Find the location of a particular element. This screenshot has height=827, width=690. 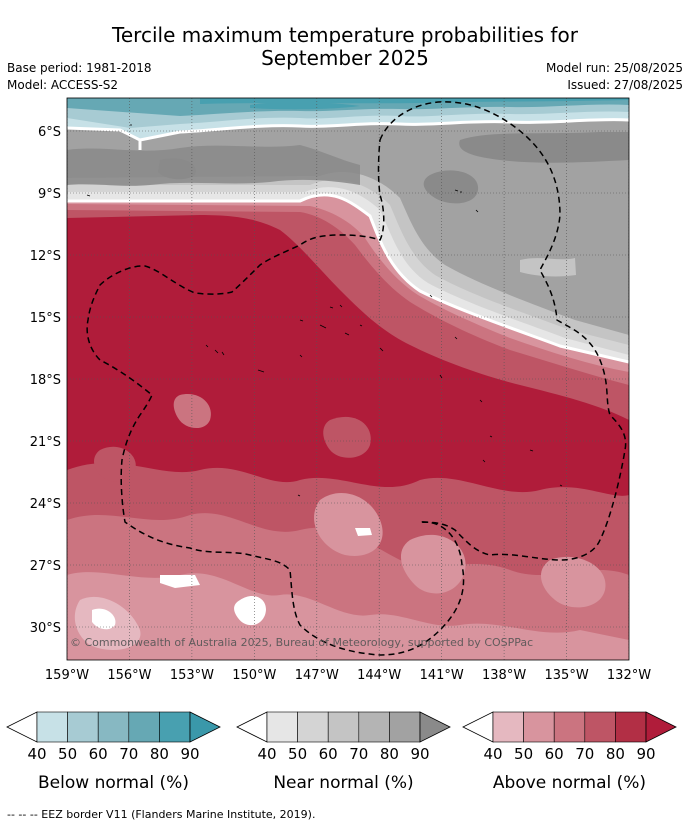

lon-label: 147°W is located at coordinates (317, 675).